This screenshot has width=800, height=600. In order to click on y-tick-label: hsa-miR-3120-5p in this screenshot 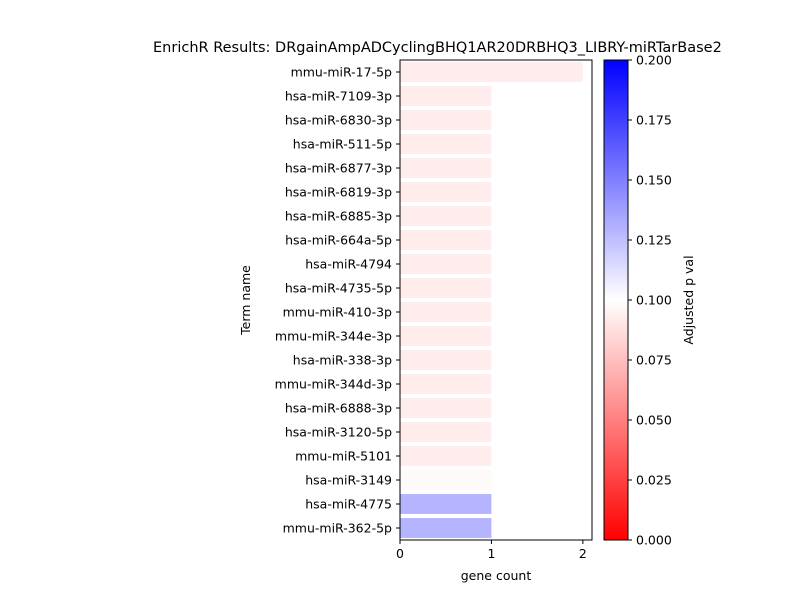, I will do `click(338, 432)`.